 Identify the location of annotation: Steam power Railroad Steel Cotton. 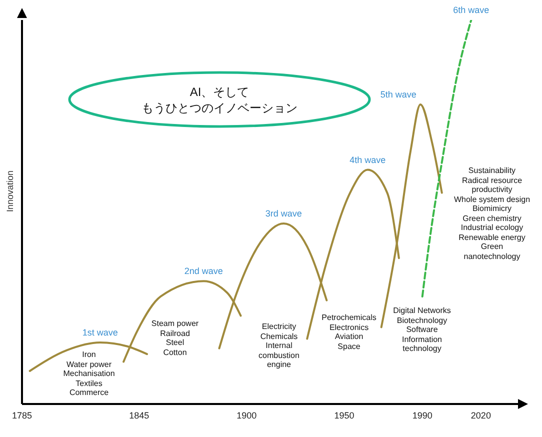
(175, 338).